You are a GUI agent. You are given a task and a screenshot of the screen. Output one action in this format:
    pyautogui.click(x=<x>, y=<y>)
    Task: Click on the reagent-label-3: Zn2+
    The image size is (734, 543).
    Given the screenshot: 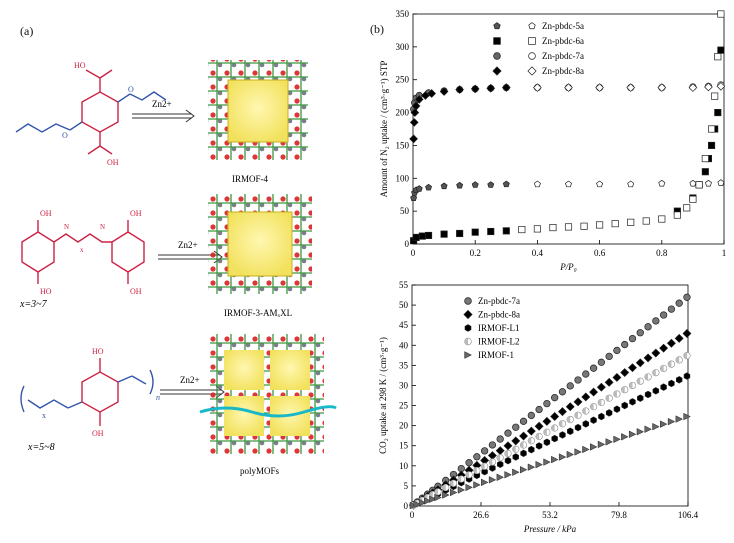 What is the action you would take?
    pyautogui.click(x=190, y=380)
    